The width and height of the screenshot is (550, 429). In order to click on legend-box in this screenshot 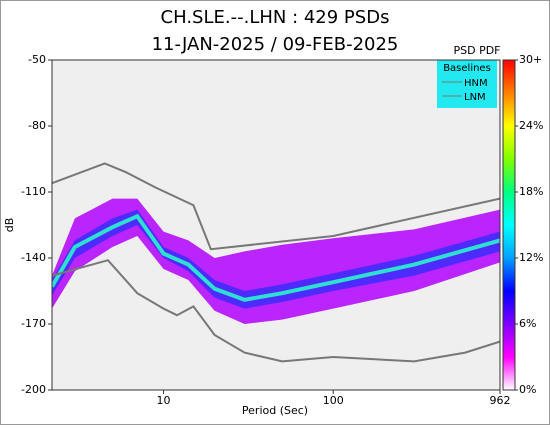, I will do `click(467, 84)`.